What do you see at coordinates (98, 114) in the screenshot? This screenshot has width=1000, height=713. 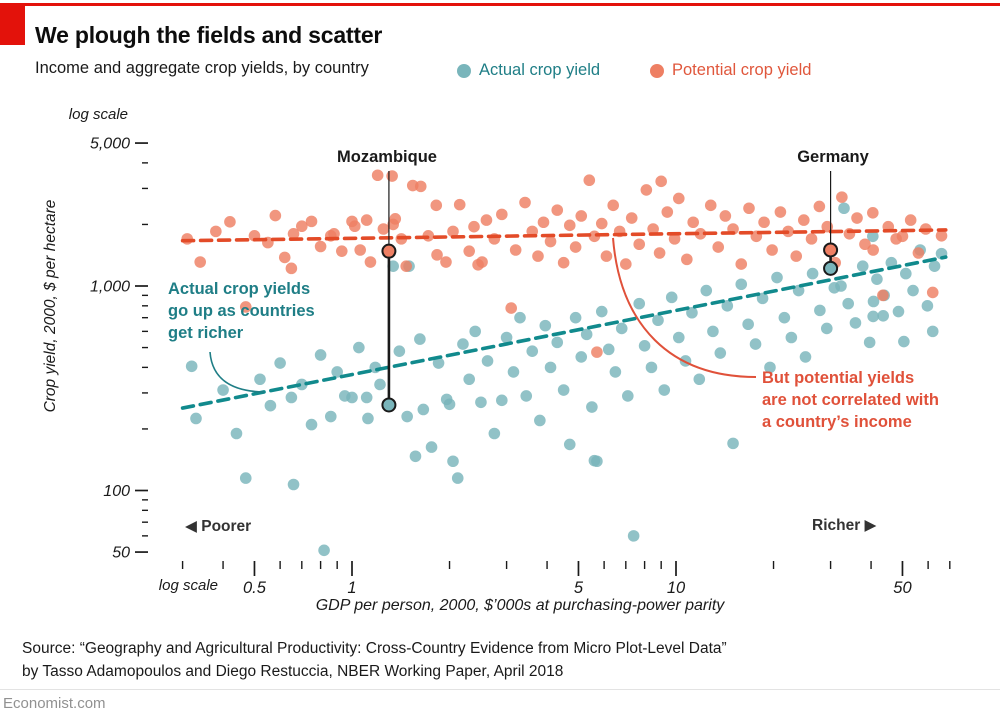 I see `y-axis-log-scale-note: log scale` at bounding box center [98, 114].